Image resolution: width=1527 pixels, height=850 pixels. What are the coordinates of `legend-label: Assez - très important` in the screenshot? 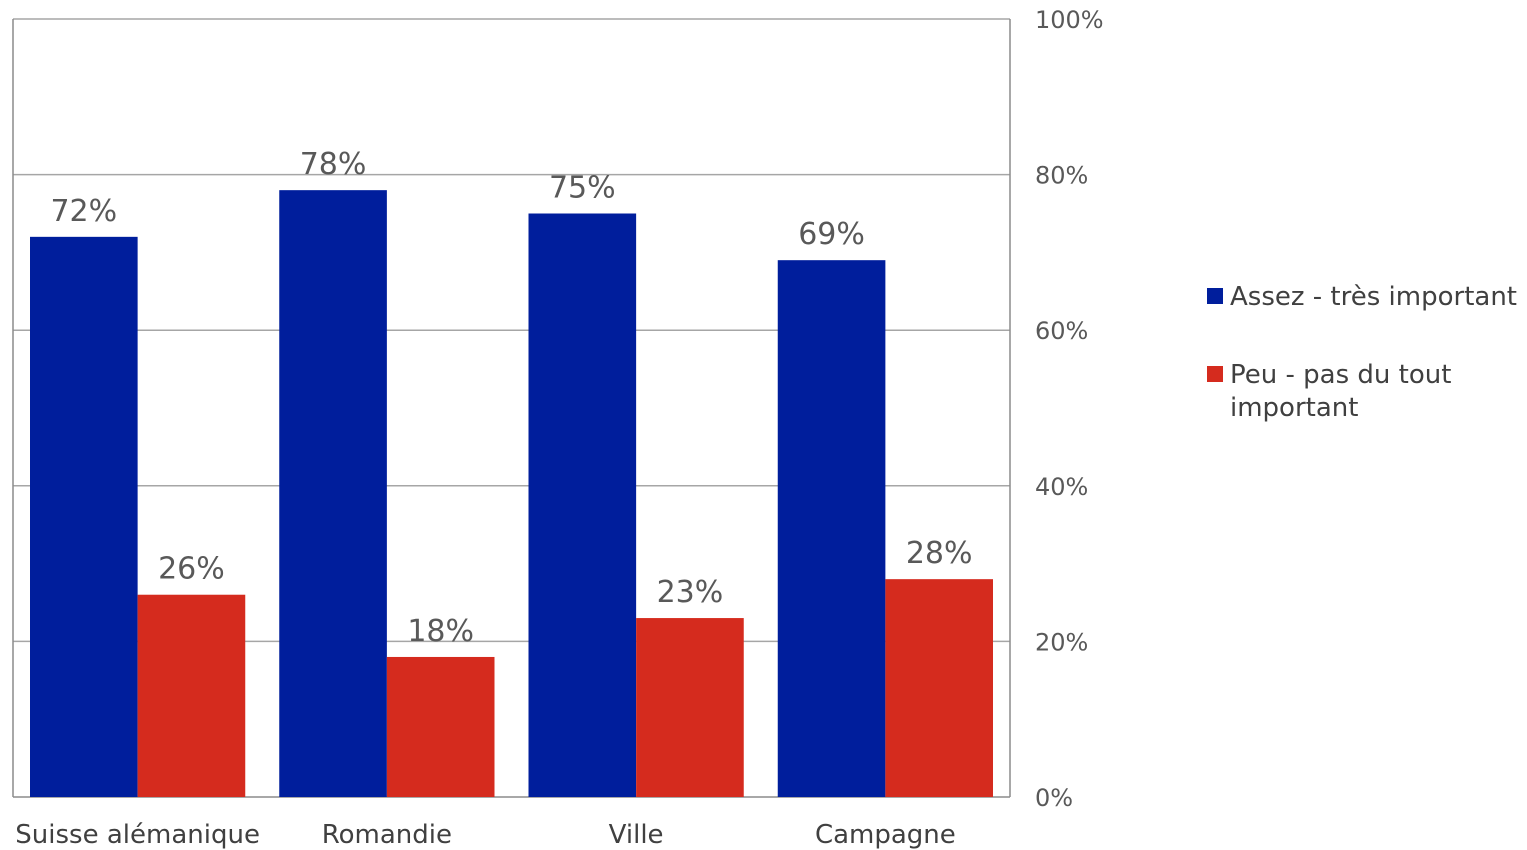 It's located at (1373, 297).